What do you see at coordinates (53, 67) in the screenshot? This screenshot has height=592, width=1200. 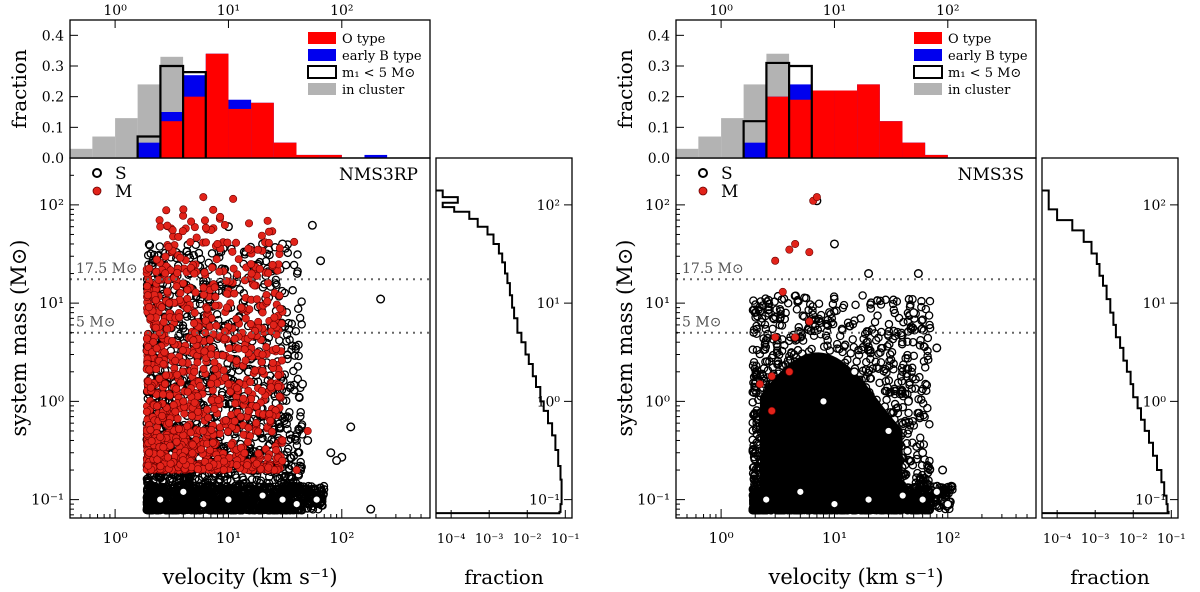 I see `hist-y-tick-label: 0.3` at bounding box center [53, 67].